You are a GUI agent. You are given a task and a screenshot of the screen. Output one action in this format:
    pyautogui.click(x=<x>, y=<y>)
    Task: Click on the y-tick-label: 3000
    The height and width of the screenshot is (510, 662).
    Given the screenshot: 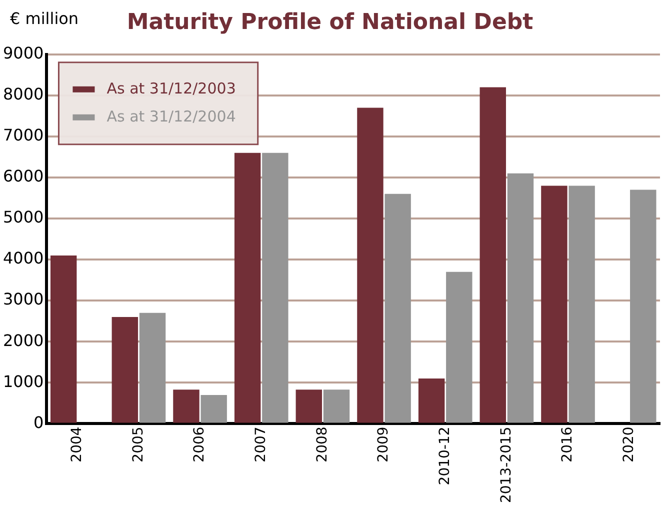 What is the action you would take?
    pyautogui.click(x=23, y=299)
    